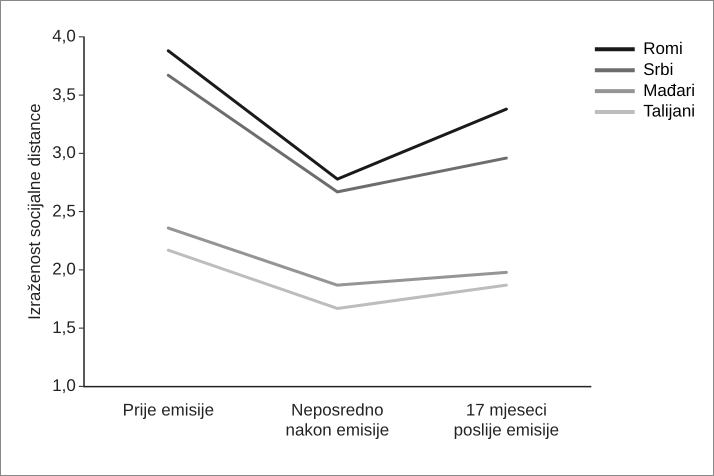  I want to click on y-tick-label: 2,0, so click(64, 269).